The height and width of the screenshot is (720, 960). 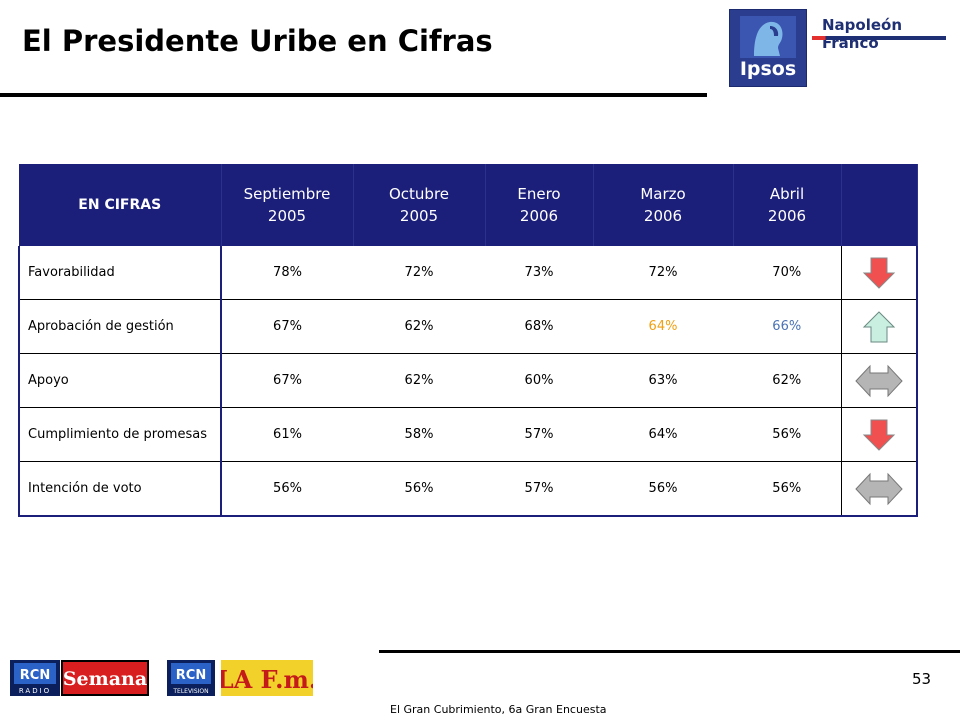 I want to click on cell-value: 70%, so click(x=787, y=273).